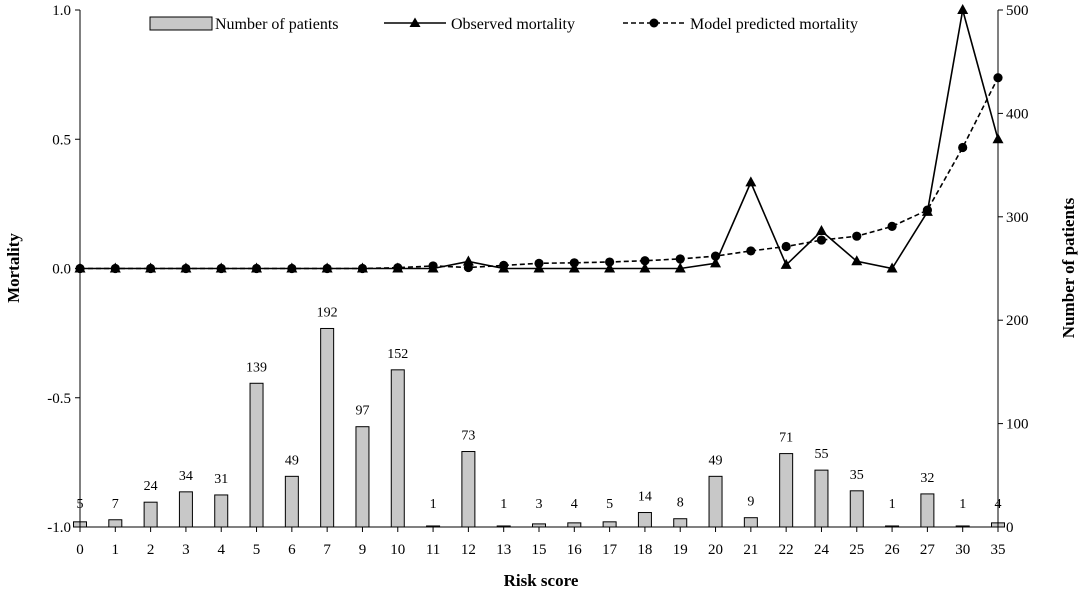 Image resolution: width=1084 pixels, height=592 pixels. I want to click on bar-value-label: 192, so click(327, 312).